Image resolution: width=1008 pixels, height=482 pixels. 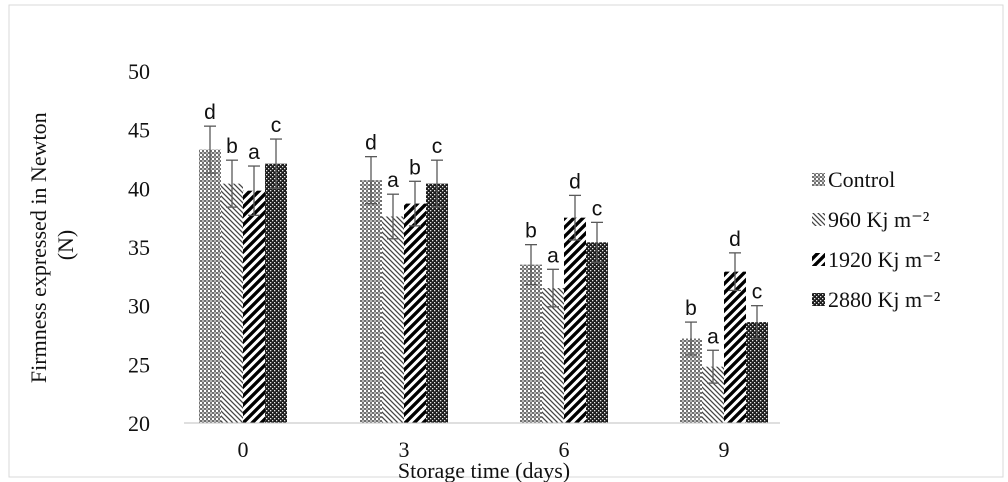 I want to click on x-tick-label: 3, so click(x=404, y=449).